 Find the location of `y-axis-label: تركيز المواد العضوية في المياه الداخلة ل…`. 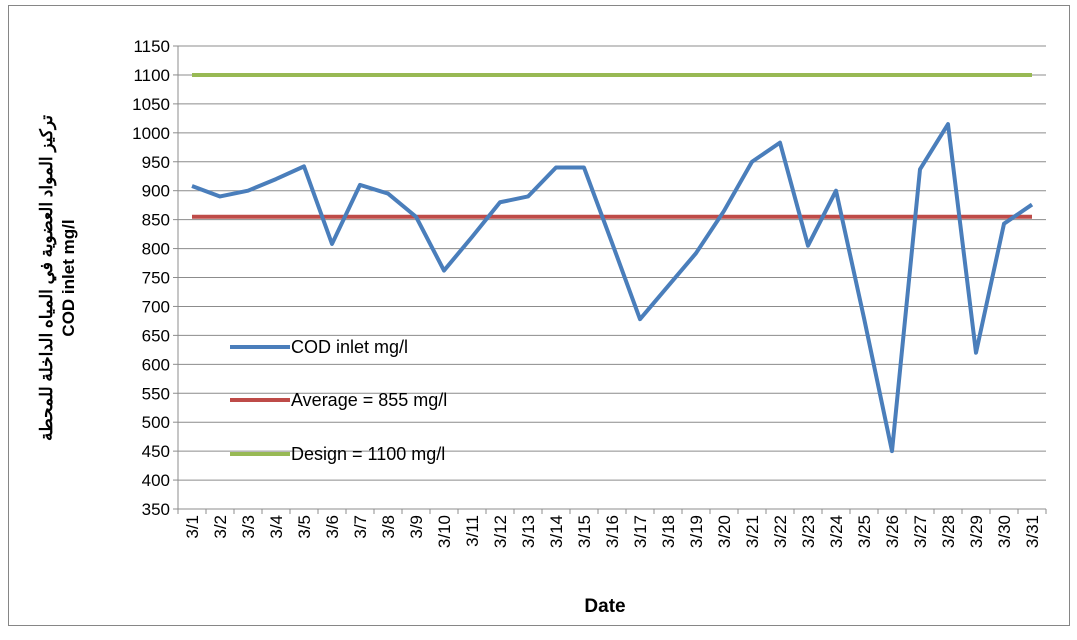

y-axis-label: تركيز المواد العضوية في المياه الداخلة ل… is located at coordinates (47, 278).